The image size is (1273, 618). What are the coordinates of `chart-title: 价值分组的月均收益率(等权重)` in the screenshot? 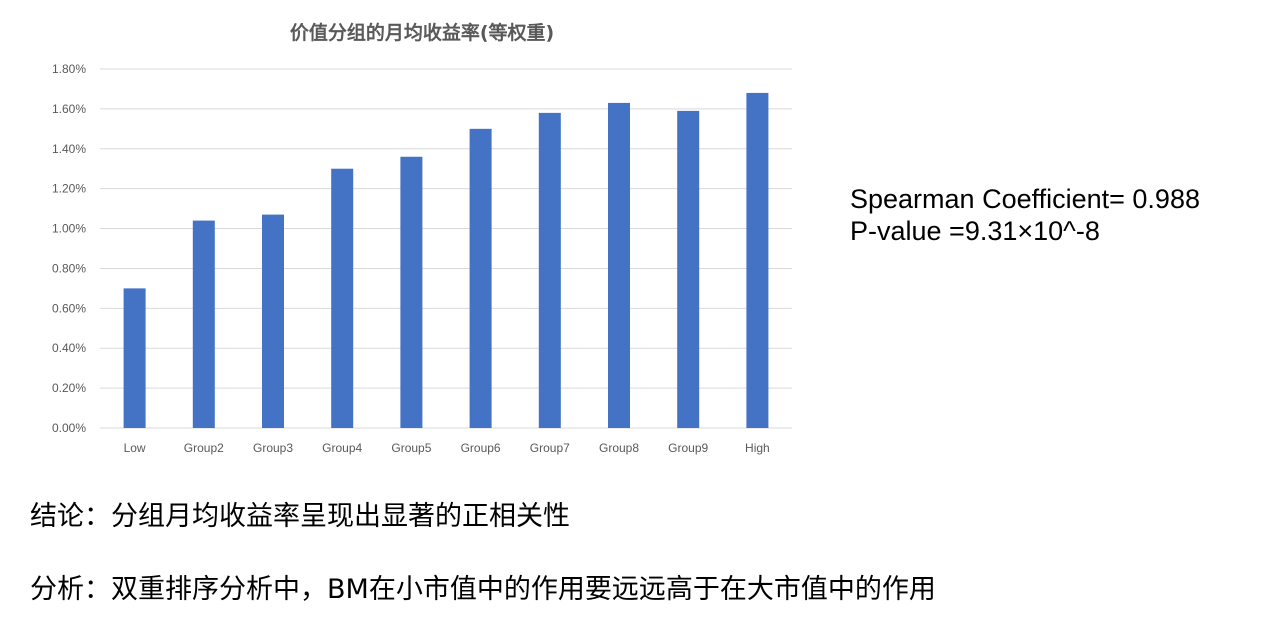 It's located at (422, 32).